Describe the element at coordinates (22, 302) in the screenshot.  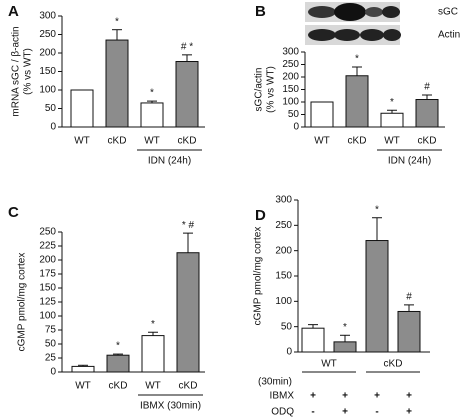
I see `y-axis-label: cGMP pmol/mg cortex` at that location.